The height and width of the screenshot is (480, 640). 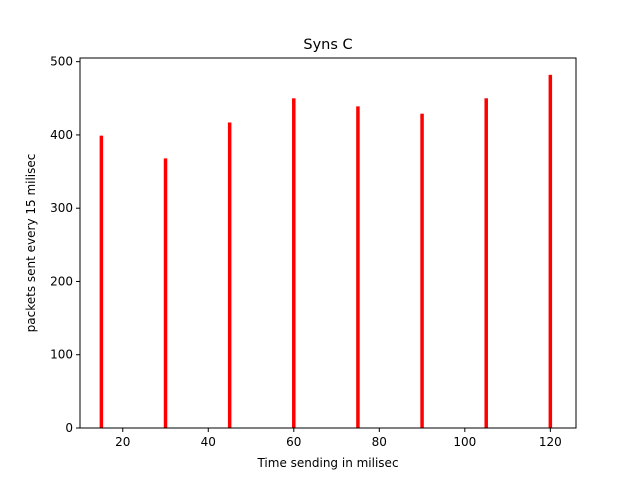 What do you see at coordinates (464, 442) in the screenshot?
I see `x-tick-label: 100` at bounding box center [464, 442].